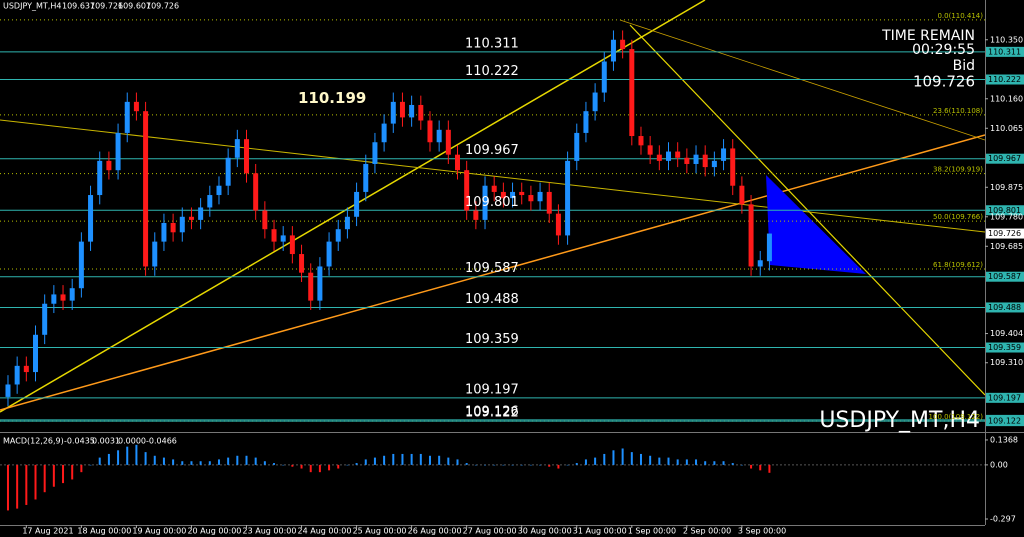  What do you see at coordinates (162, 6) in the screenshot?
I see `ohlc-readout: 109.726` at bounding box center [162, 6].